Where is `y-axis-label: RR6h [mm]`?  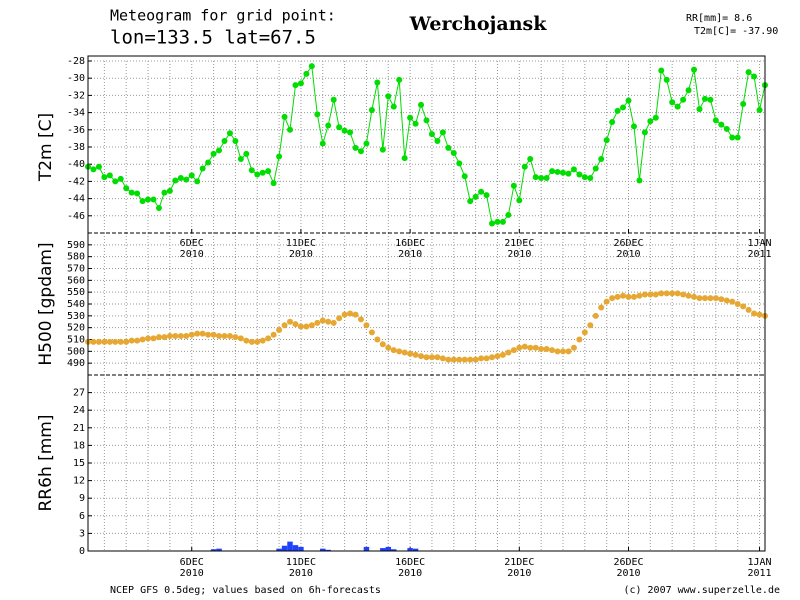 y-axis-label: RR6h [mm] is located at coordinates (46, 462).